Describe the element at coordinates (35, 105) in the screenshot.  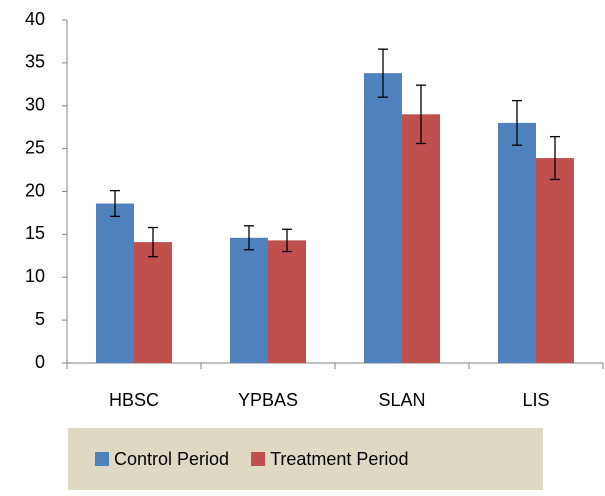
I see `y-tick-label: 30` at that location.